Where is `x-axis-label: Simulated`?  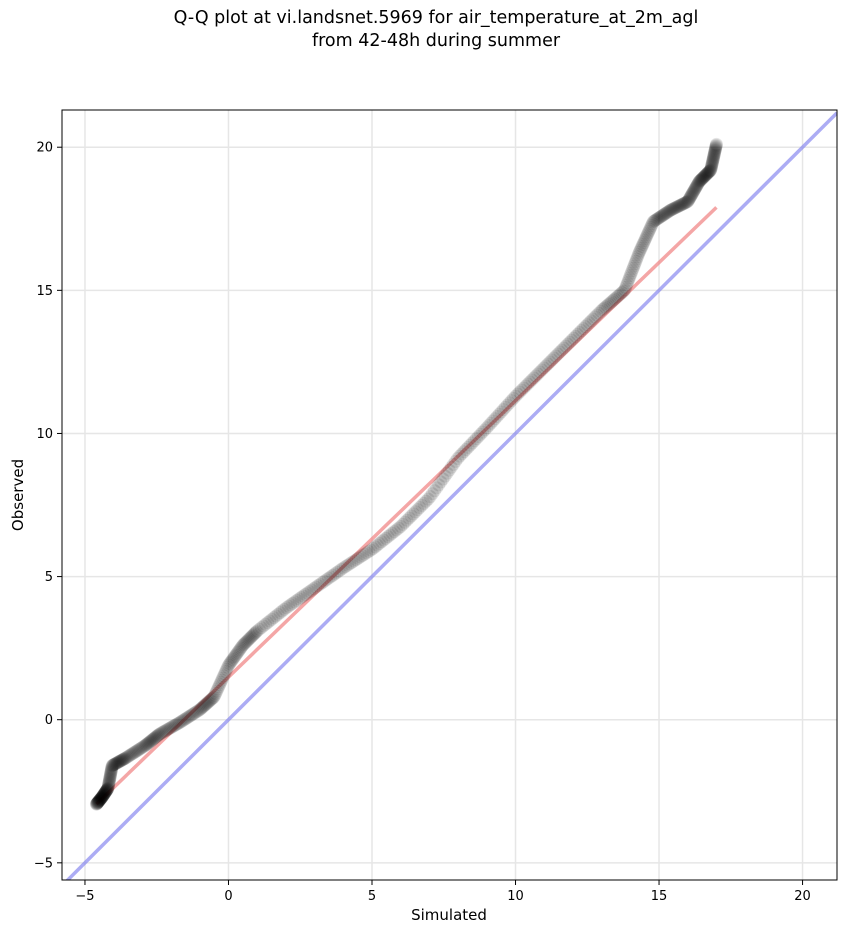 x-axis-label: Simulated is located at coordinates (449, 915).